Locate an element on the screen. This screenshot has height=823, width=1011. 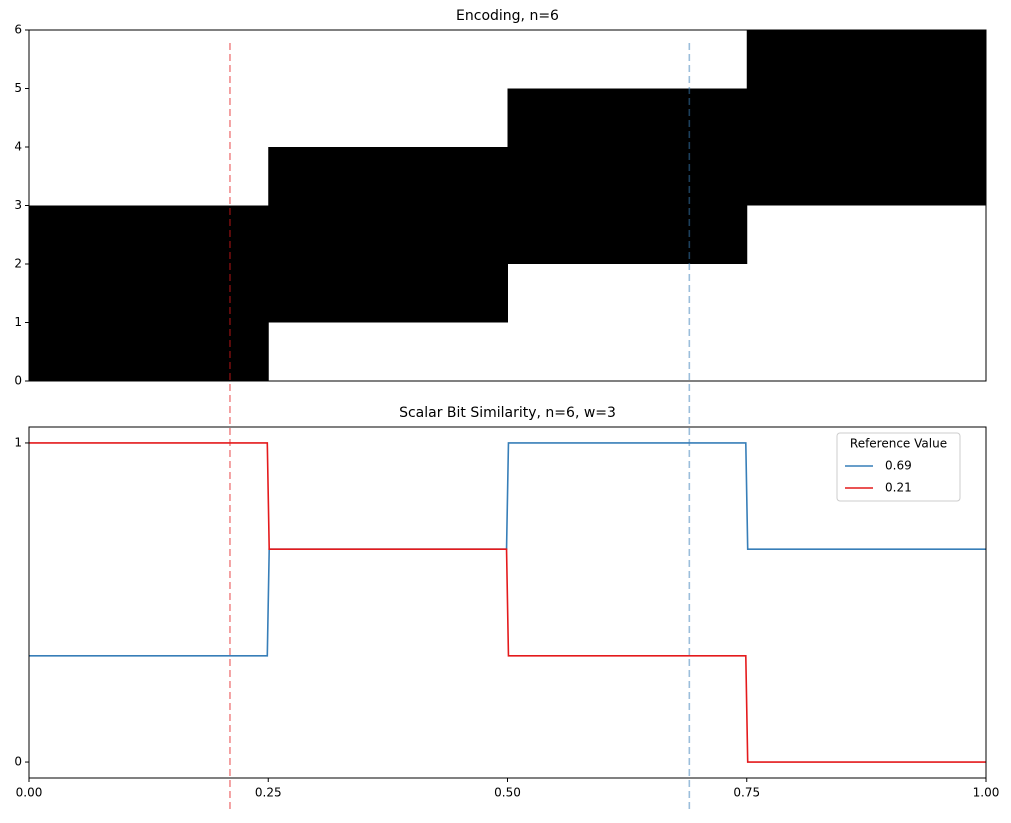
y-tick-label: 5 is located at coordinates (18, 88).